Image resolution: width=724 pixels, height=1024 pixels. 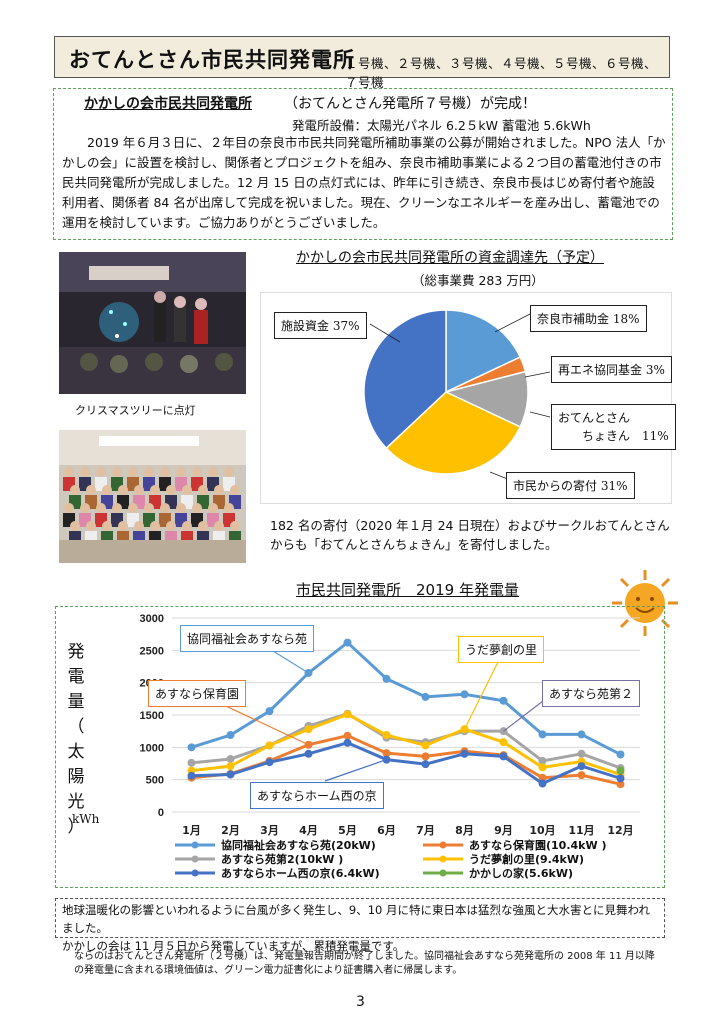 What do you see at coordinates (645, 603) in the screenshot?
I see `sun-icon` at bounding box center [645, 603].